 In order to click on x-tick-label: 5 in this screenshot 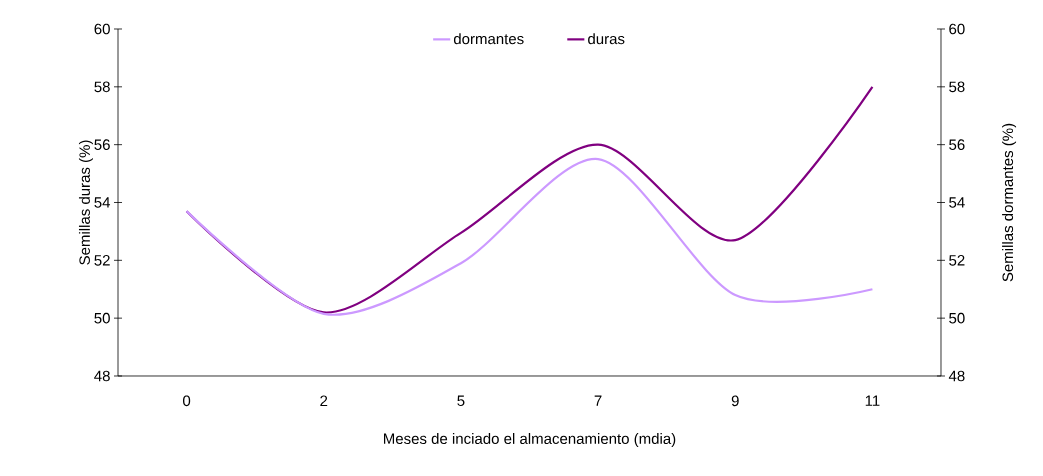, I will do `click(461, 400)`.